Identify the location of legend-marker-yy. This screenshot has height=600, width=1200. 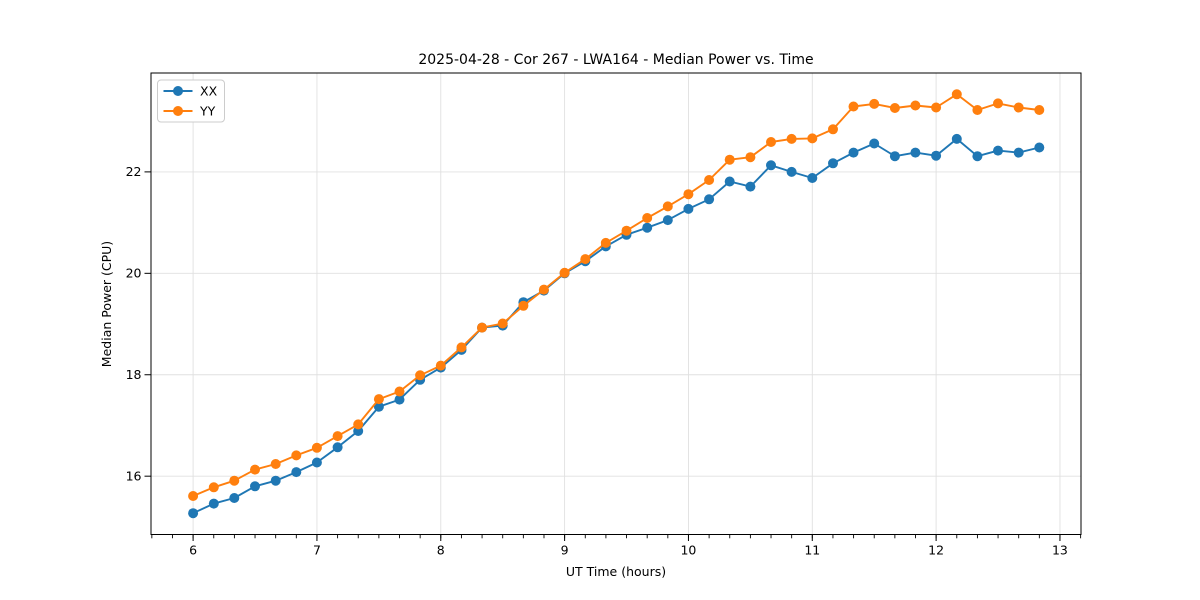
(178, 111).